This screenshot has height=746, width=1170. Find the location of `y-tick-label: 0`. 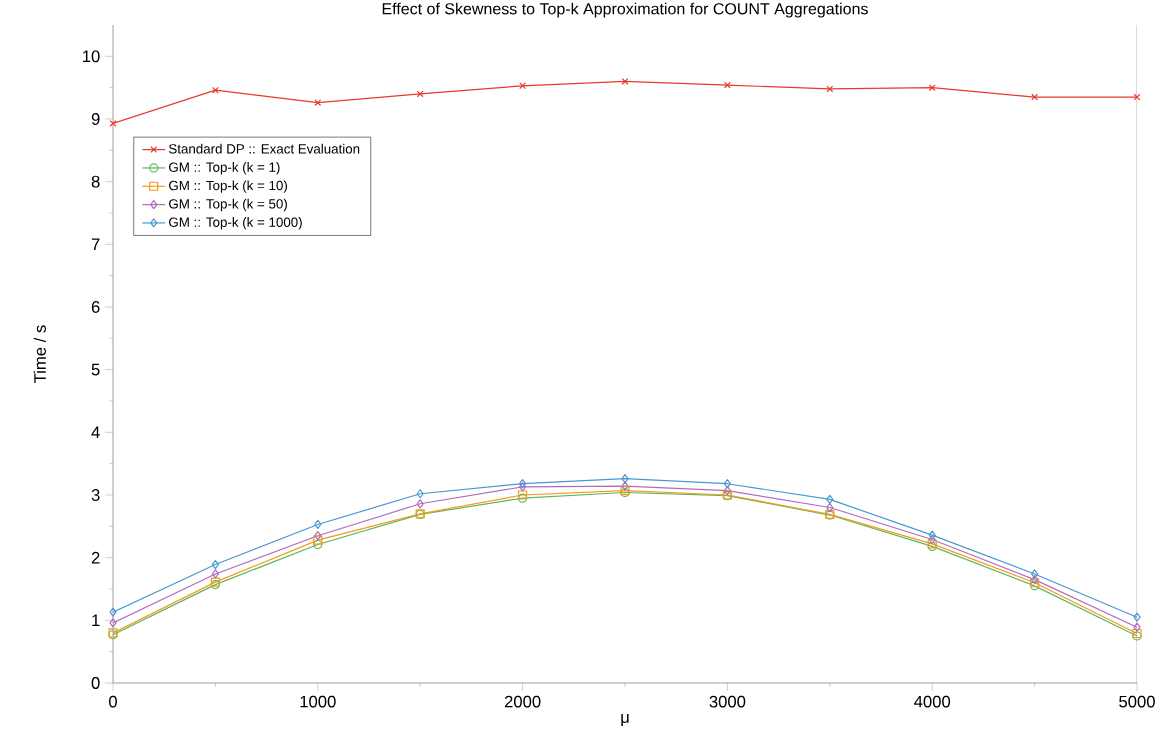

y-tick-label: 0 is located at coordinates (95, 683).